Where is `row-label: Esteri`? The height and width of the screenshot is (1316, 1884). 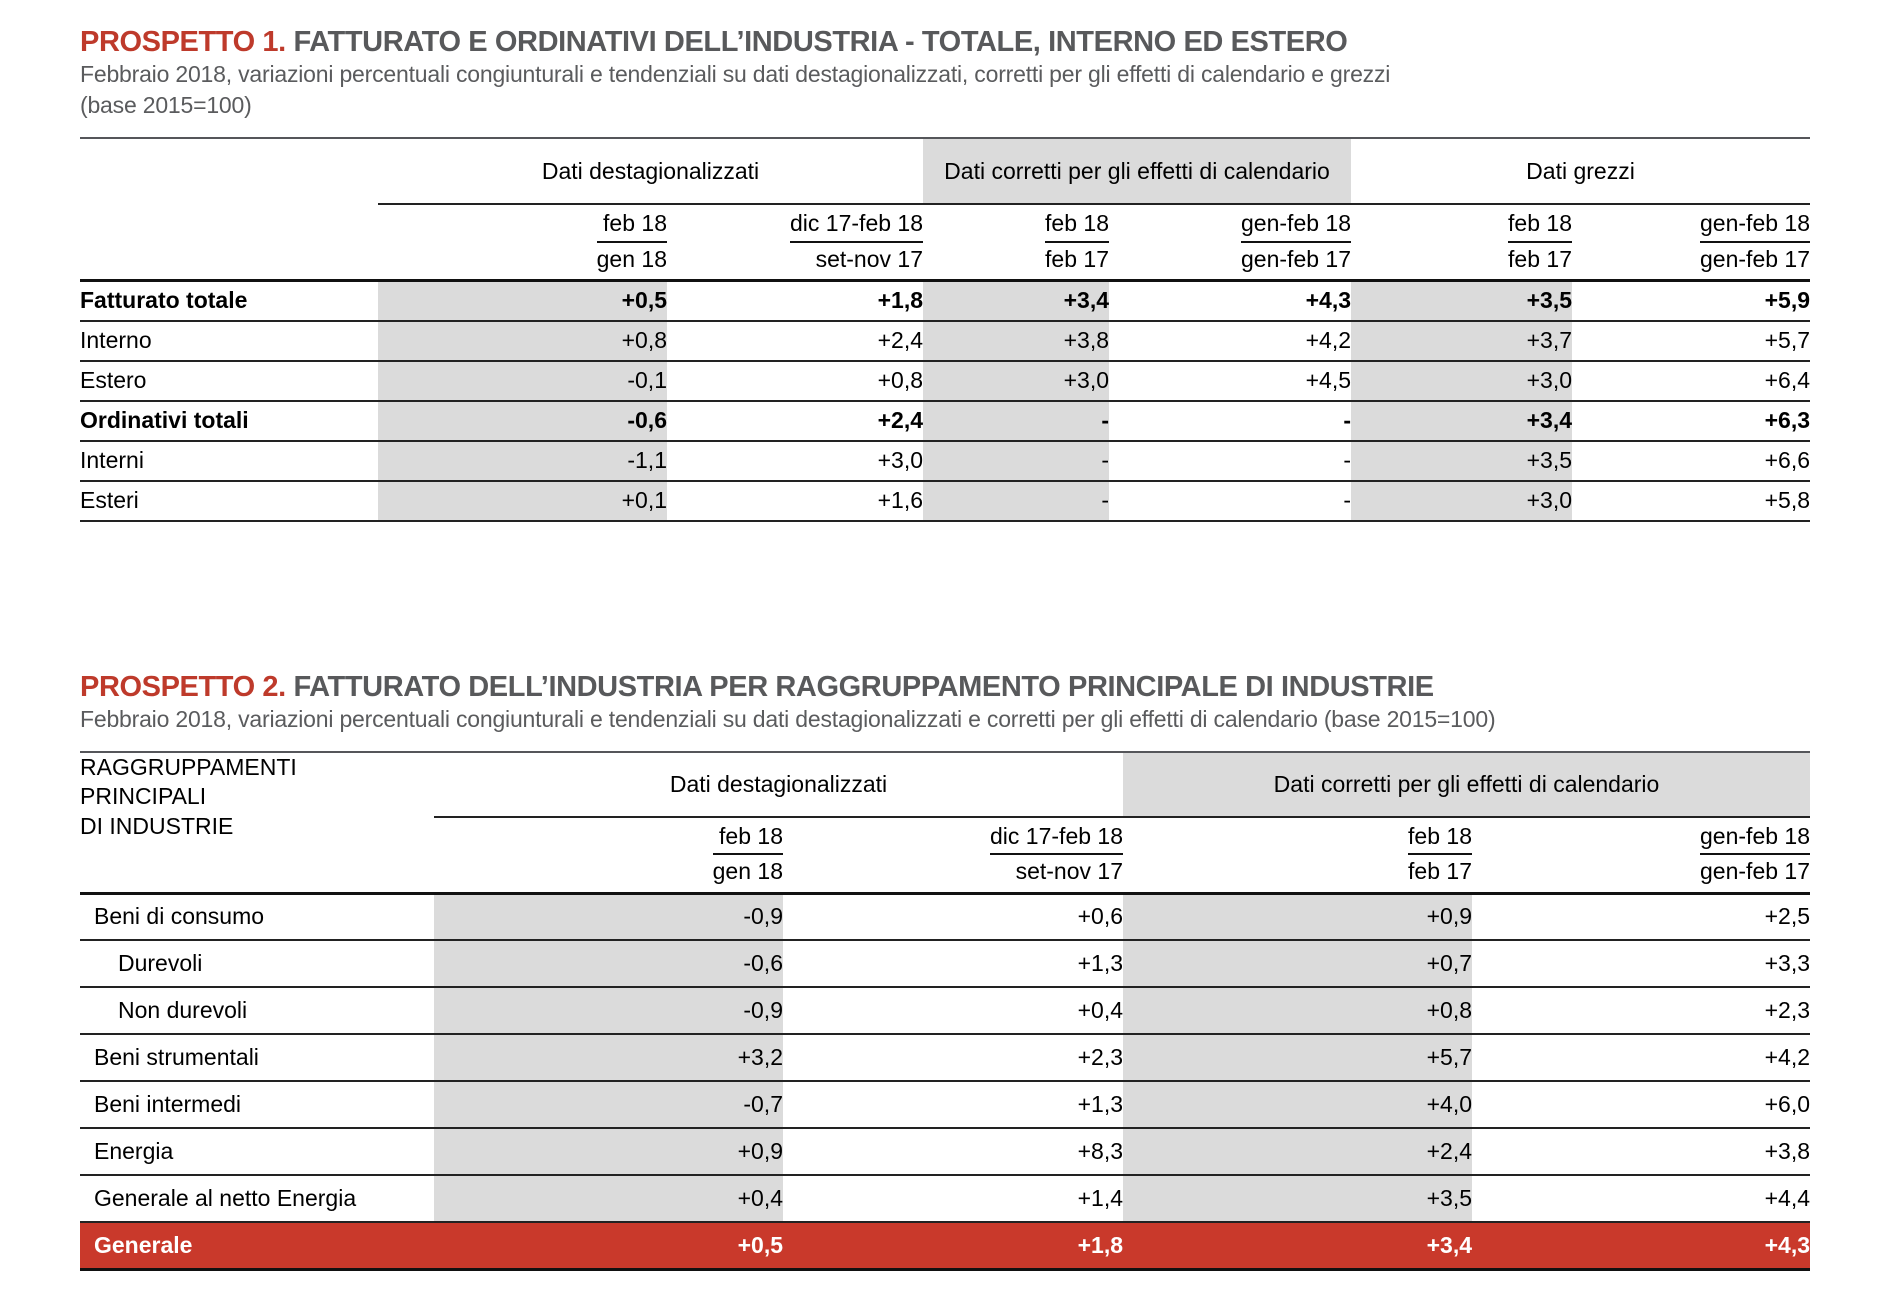 row-label: Esteri is located at coordinates (229, 501).